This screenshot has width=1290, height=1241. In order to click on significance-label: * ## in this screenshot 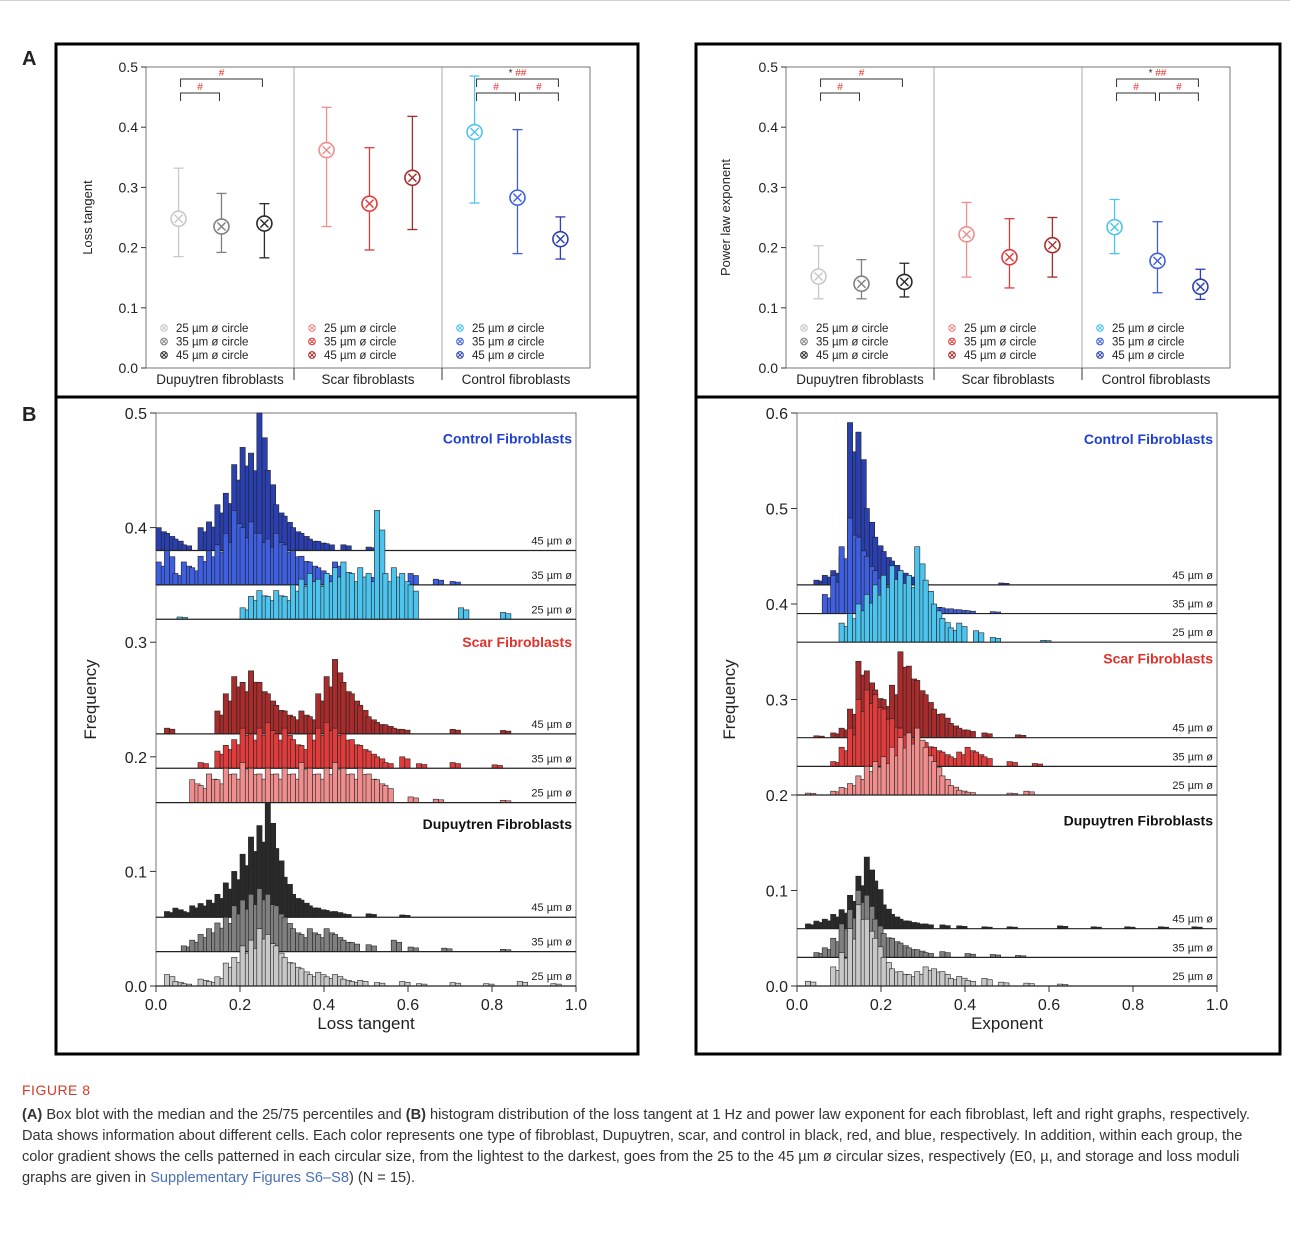, I will do `click(518, 73)`.